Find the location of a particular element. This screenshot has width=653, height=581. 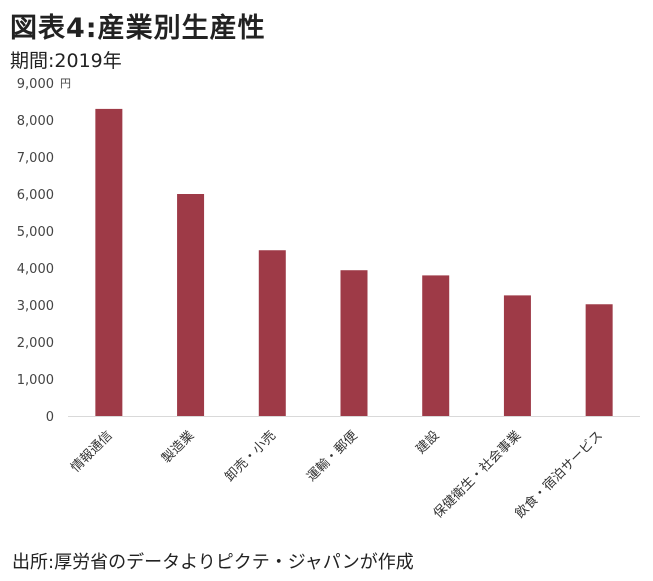

y-tick-label: 1,000 is located at coordinates (35, 380).